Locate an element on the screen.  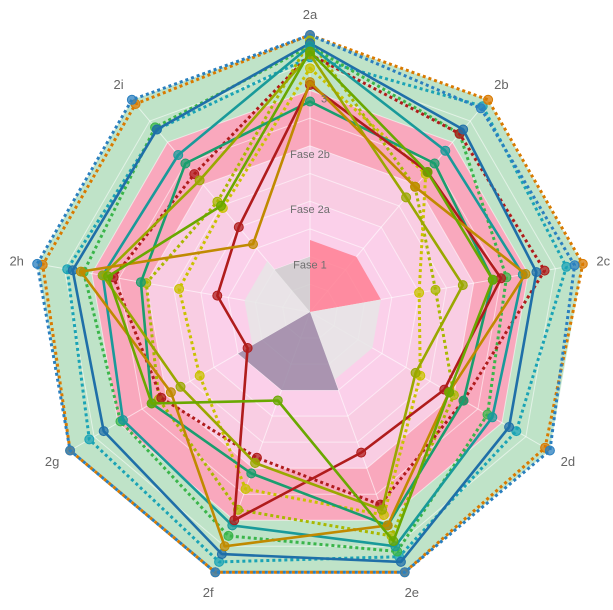
axis-label: 2i is located at coordinates (119, 84).